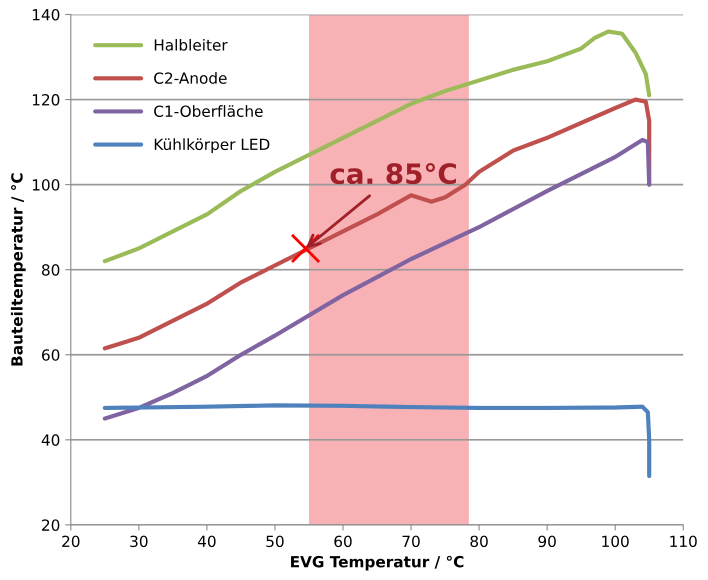 Image resolution: width=708 pixels, height=580 pixels. Describe the element at coordinates (51, 440) in the screenshot. I see `y-tick-label: 40` at that location.